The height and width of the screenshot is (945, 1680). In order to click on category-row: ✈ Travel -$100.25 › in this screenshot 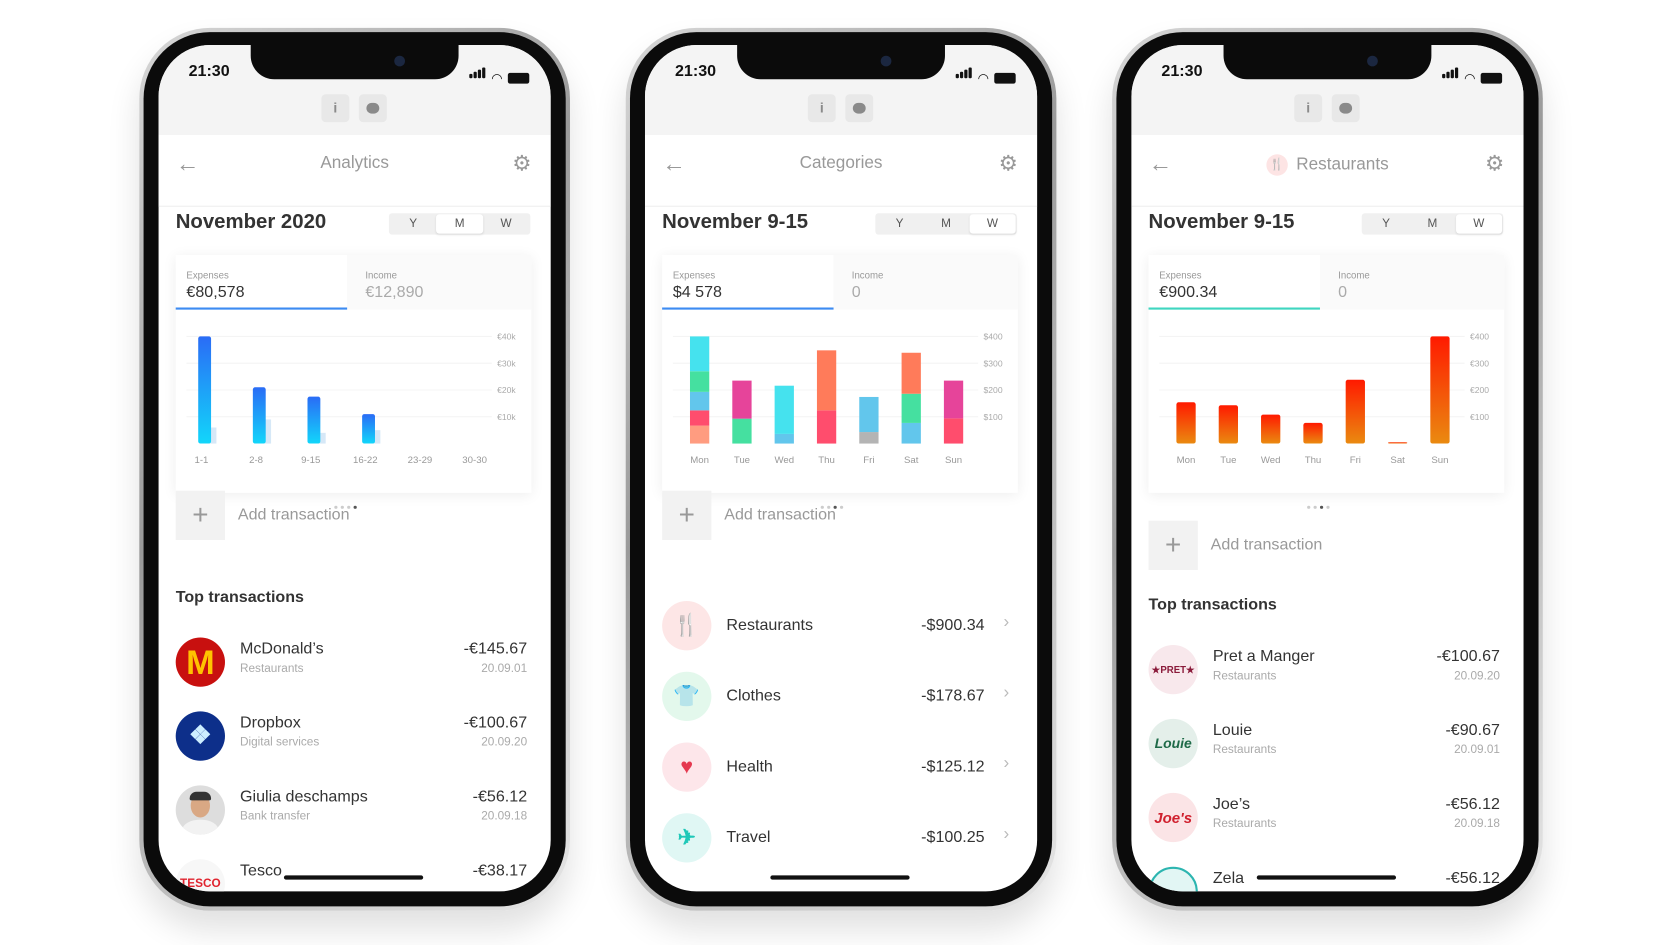, I will do `click(841, 838)`.